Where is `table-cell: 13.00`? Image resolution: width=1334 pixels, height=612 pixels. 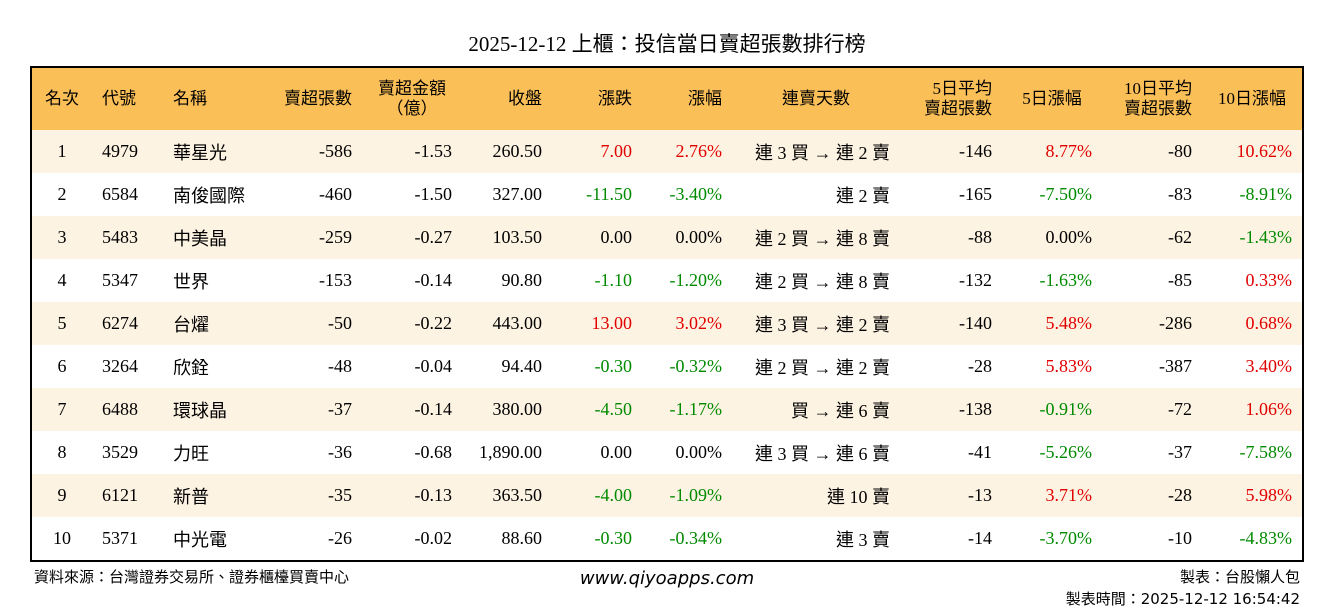
table-cell: 13.00 is located at coordinates (597, 323).